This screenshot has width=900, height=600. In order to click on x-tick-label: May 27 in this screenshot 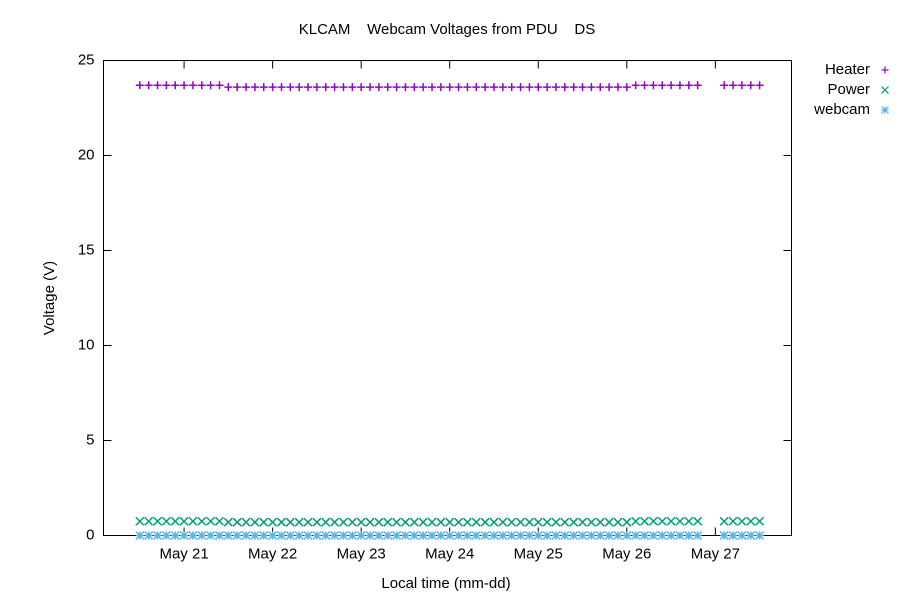, I will do `click(715, 553)`.